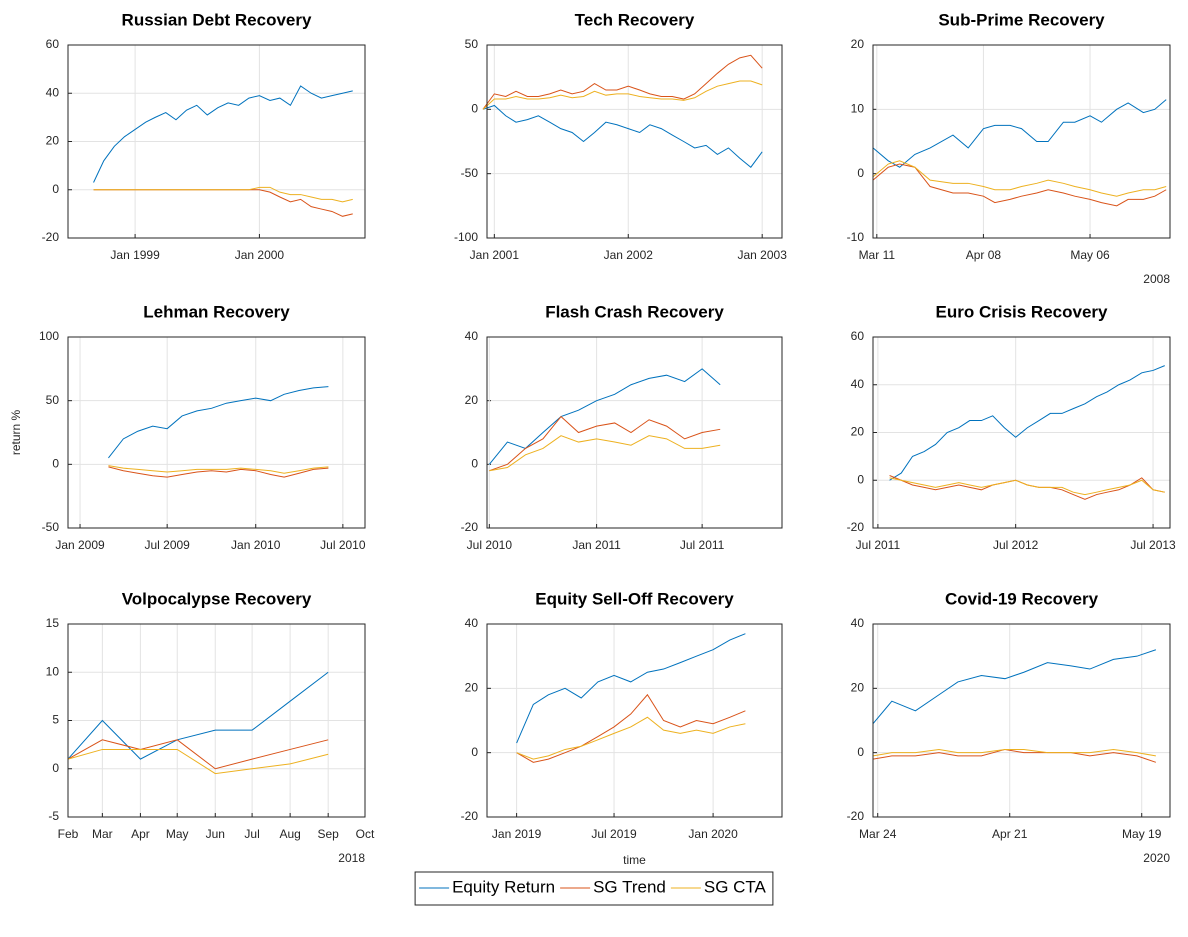 The image size is (1188, 937). Describe the element at coordinates (1010, 834) in the screenshot. I see `x-tick-label: Apr 21` at that location.